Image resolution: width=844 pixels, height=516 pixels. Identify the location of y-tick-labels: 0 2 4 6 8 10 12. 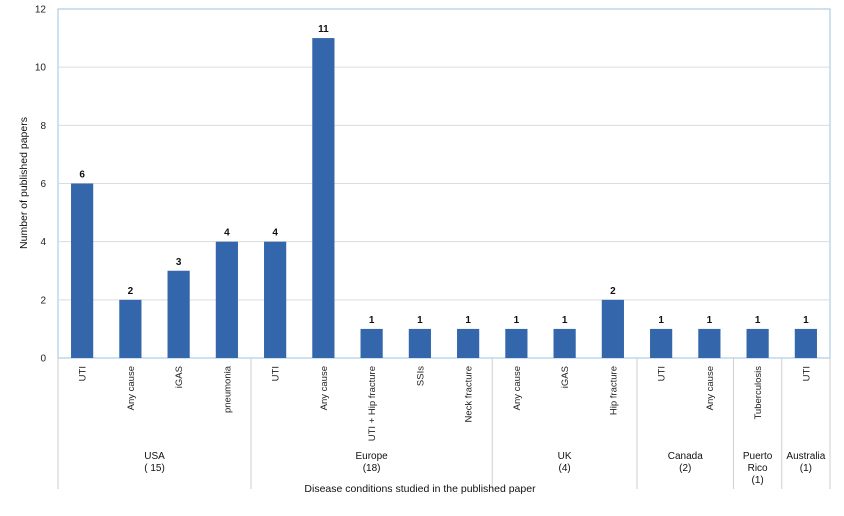
(41, 185).